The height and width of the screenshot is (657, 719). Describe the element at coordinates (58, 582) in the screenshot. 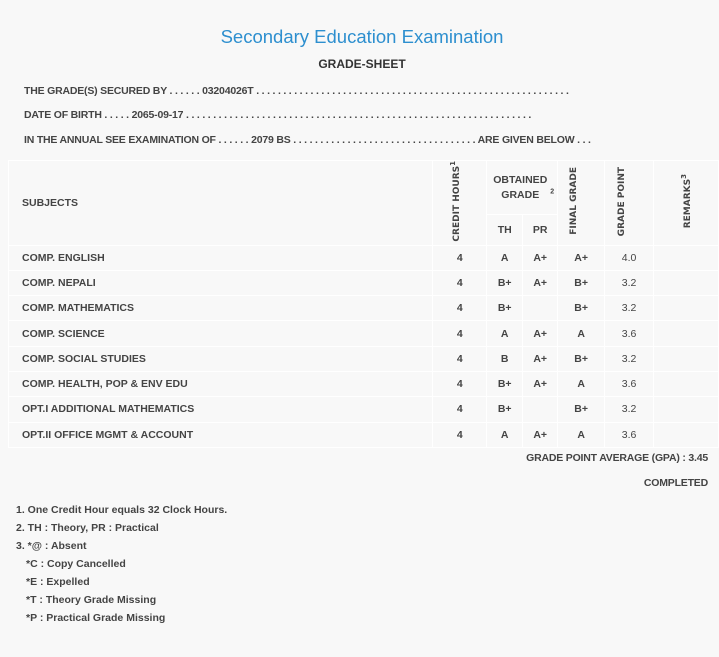

I see `footnote: *E : Expelled` at that location.